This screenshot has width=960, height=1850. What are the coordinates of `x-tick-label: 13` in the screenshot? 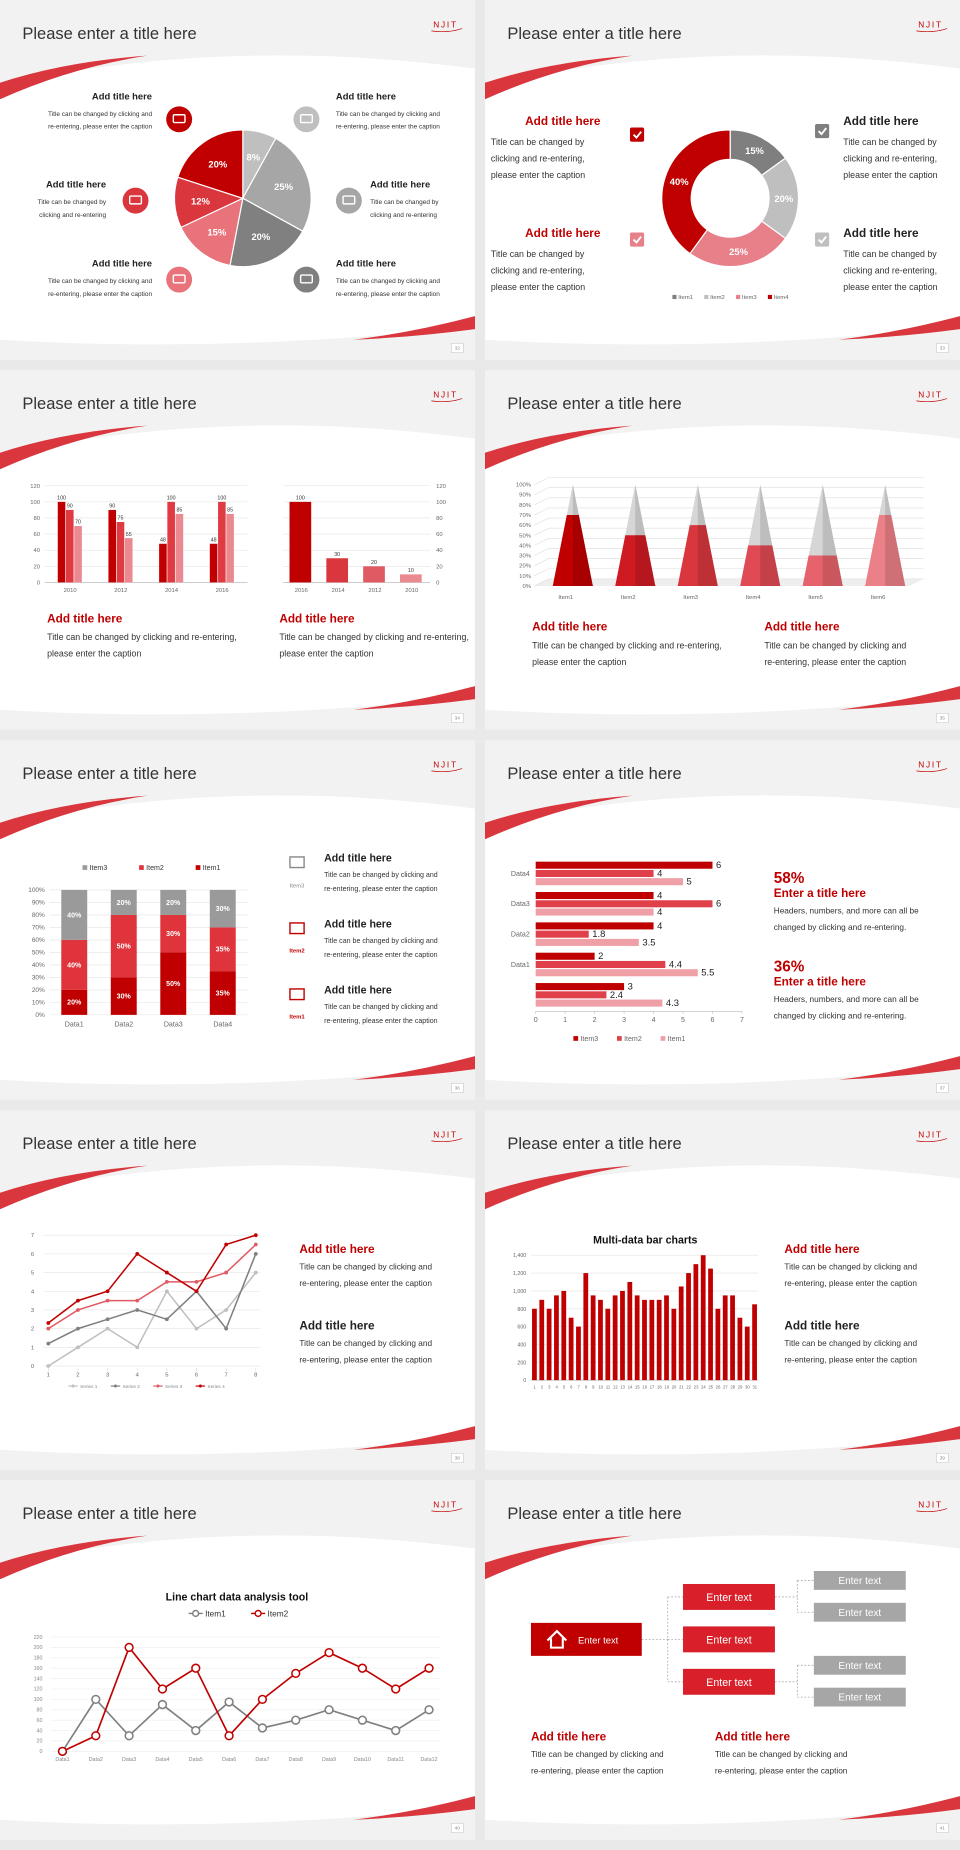 It's located at (622, 1386).